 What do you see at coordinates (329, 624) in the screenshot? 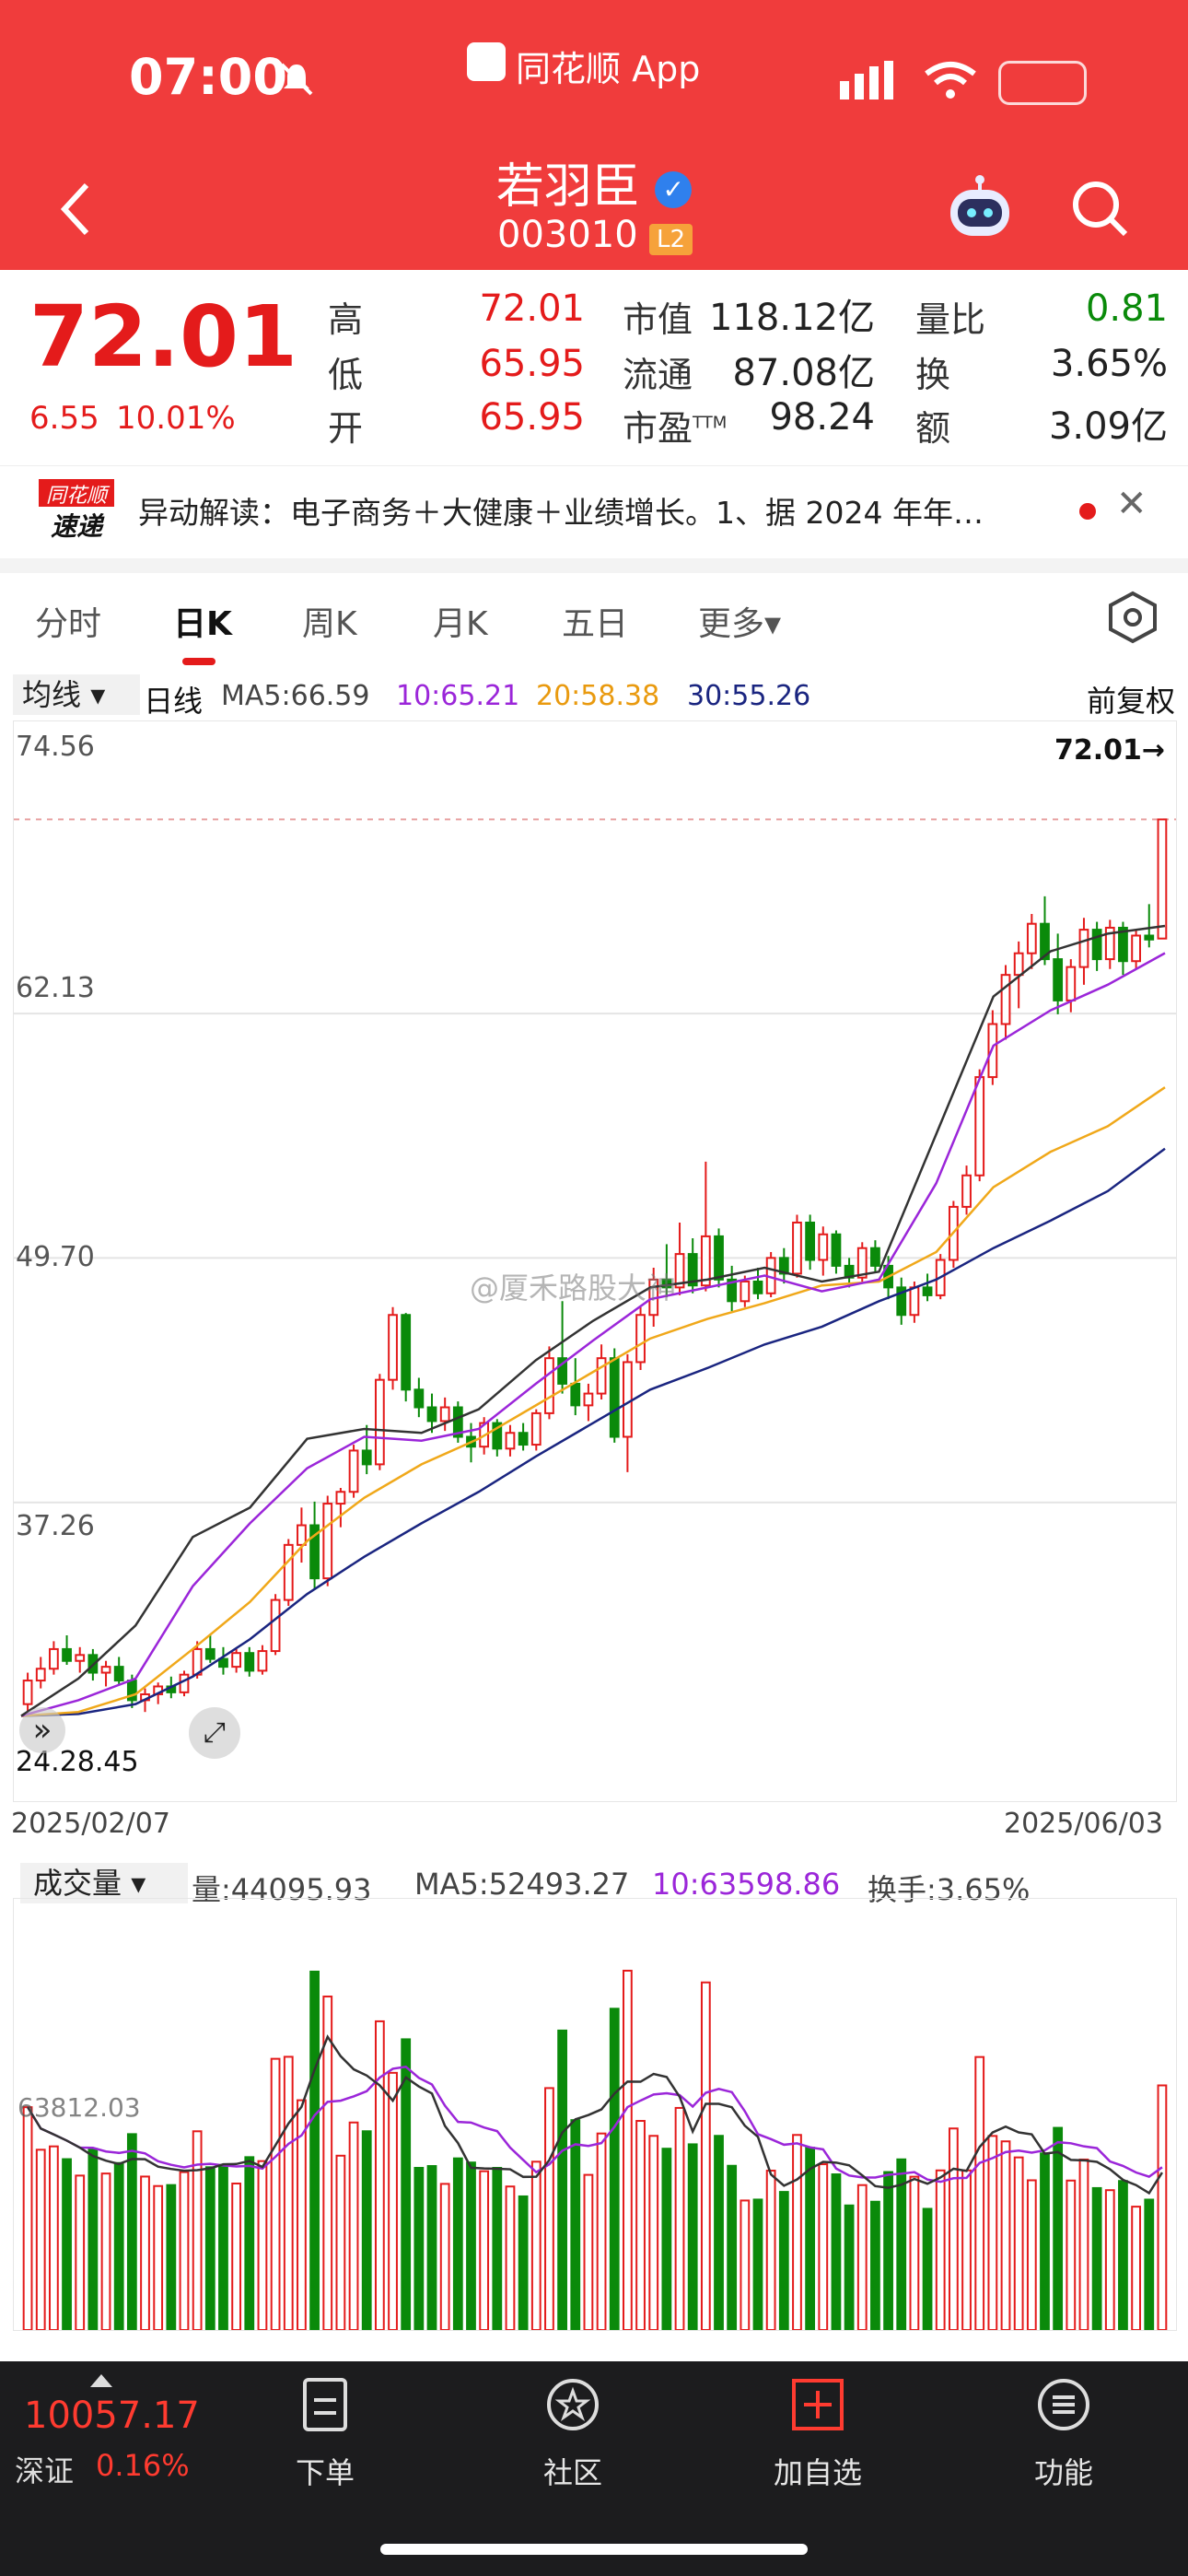
I see `tab-weekly-k: 周K` at bounding box center [329, 624].